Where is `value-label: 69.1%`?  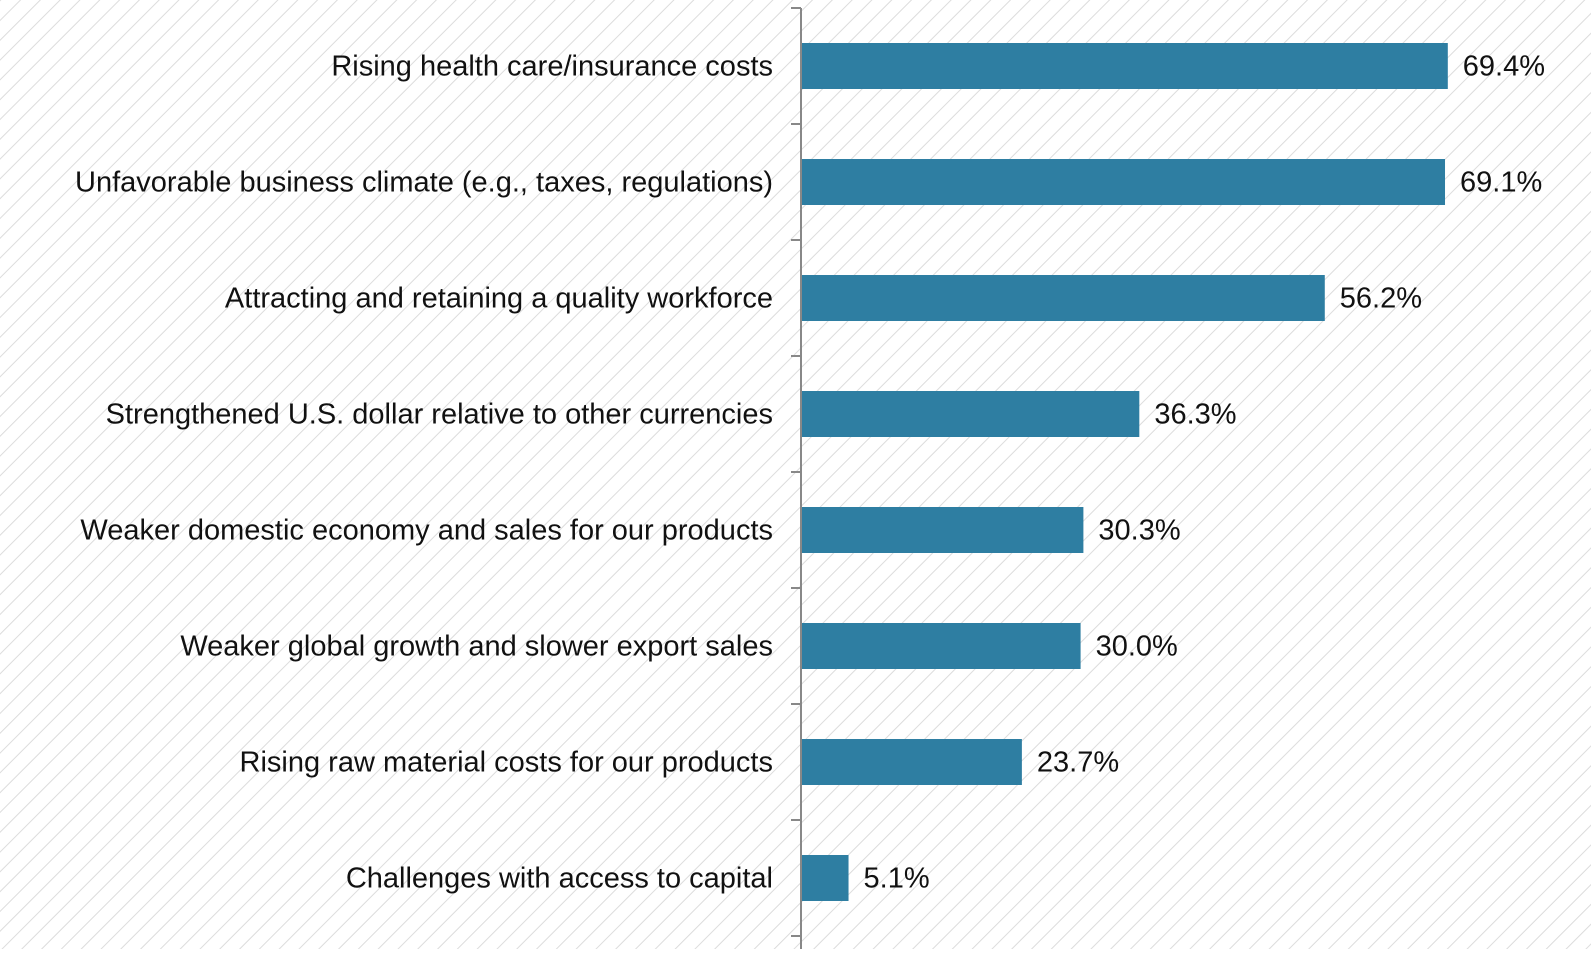 value-label: 69.1% is located at coordinates (1501, 183).